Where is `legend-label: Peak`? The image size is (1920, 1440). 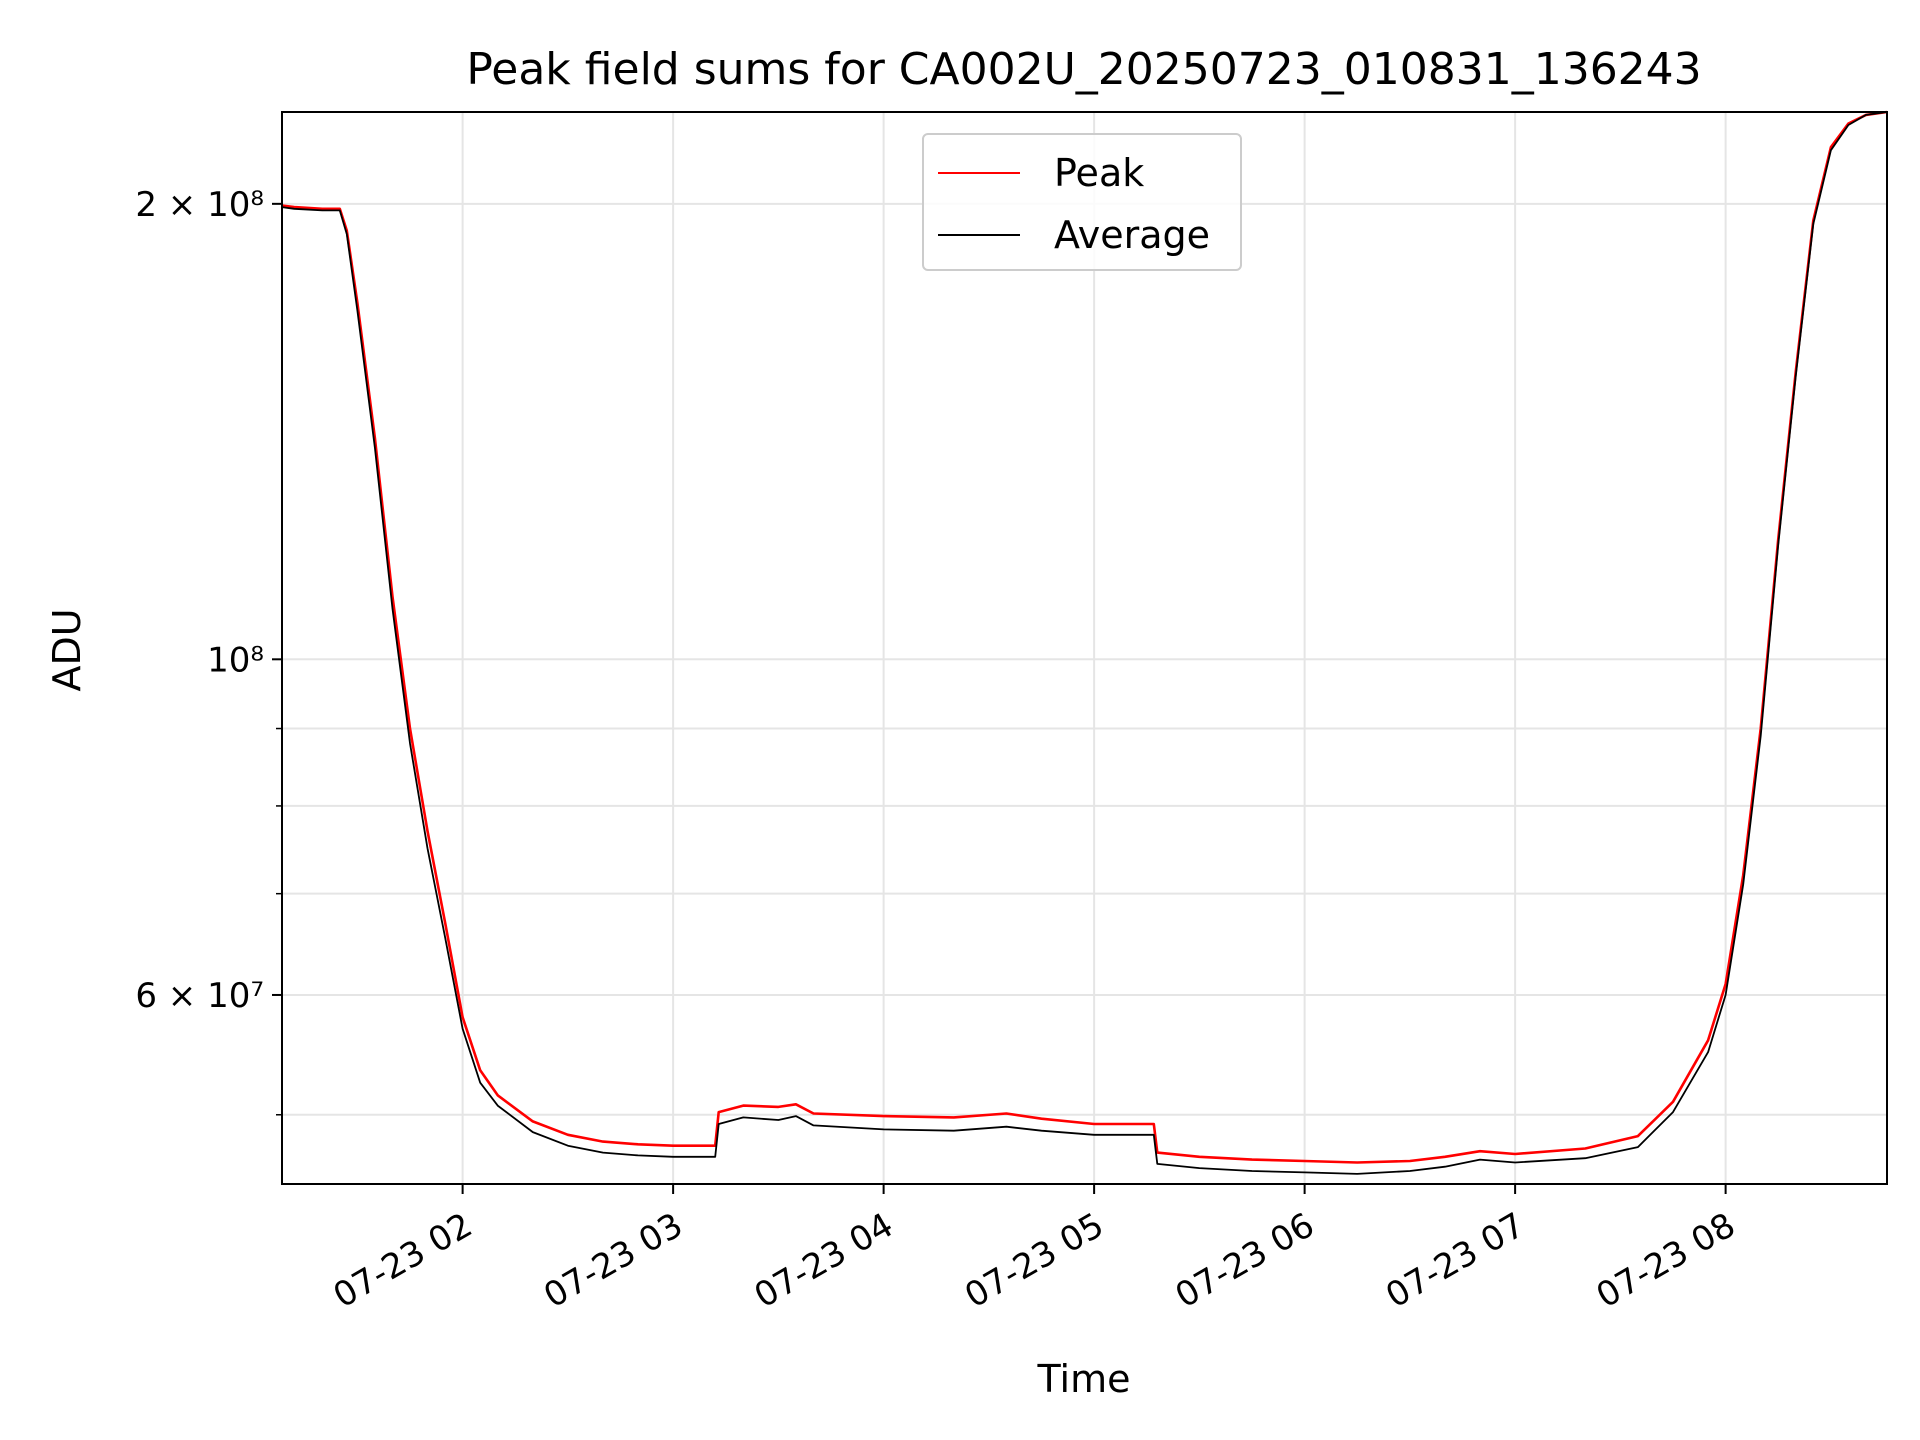
legend-label: Peak is located at coordinates (1099, 173).